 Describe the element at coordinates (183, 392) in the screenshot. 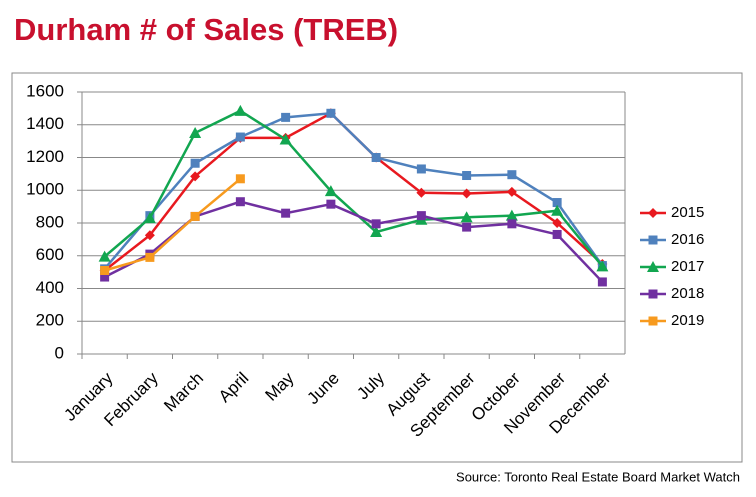

I see `x-tick-label: March` at that location.